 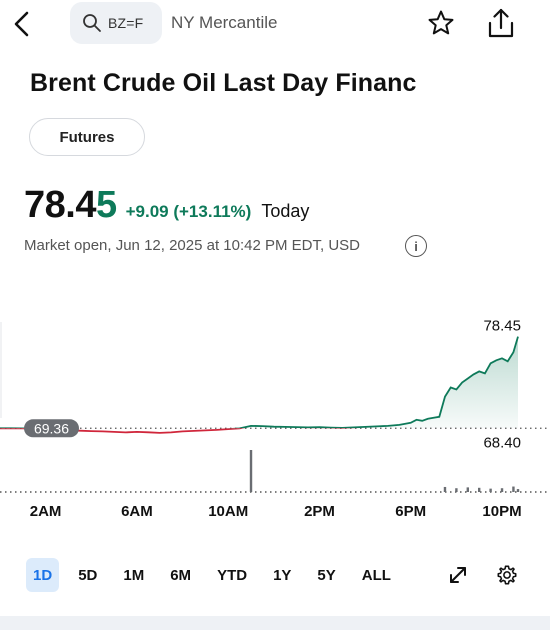 I want to click on price-change: +9.09 (+13.11%), so click(x=188, y=211).